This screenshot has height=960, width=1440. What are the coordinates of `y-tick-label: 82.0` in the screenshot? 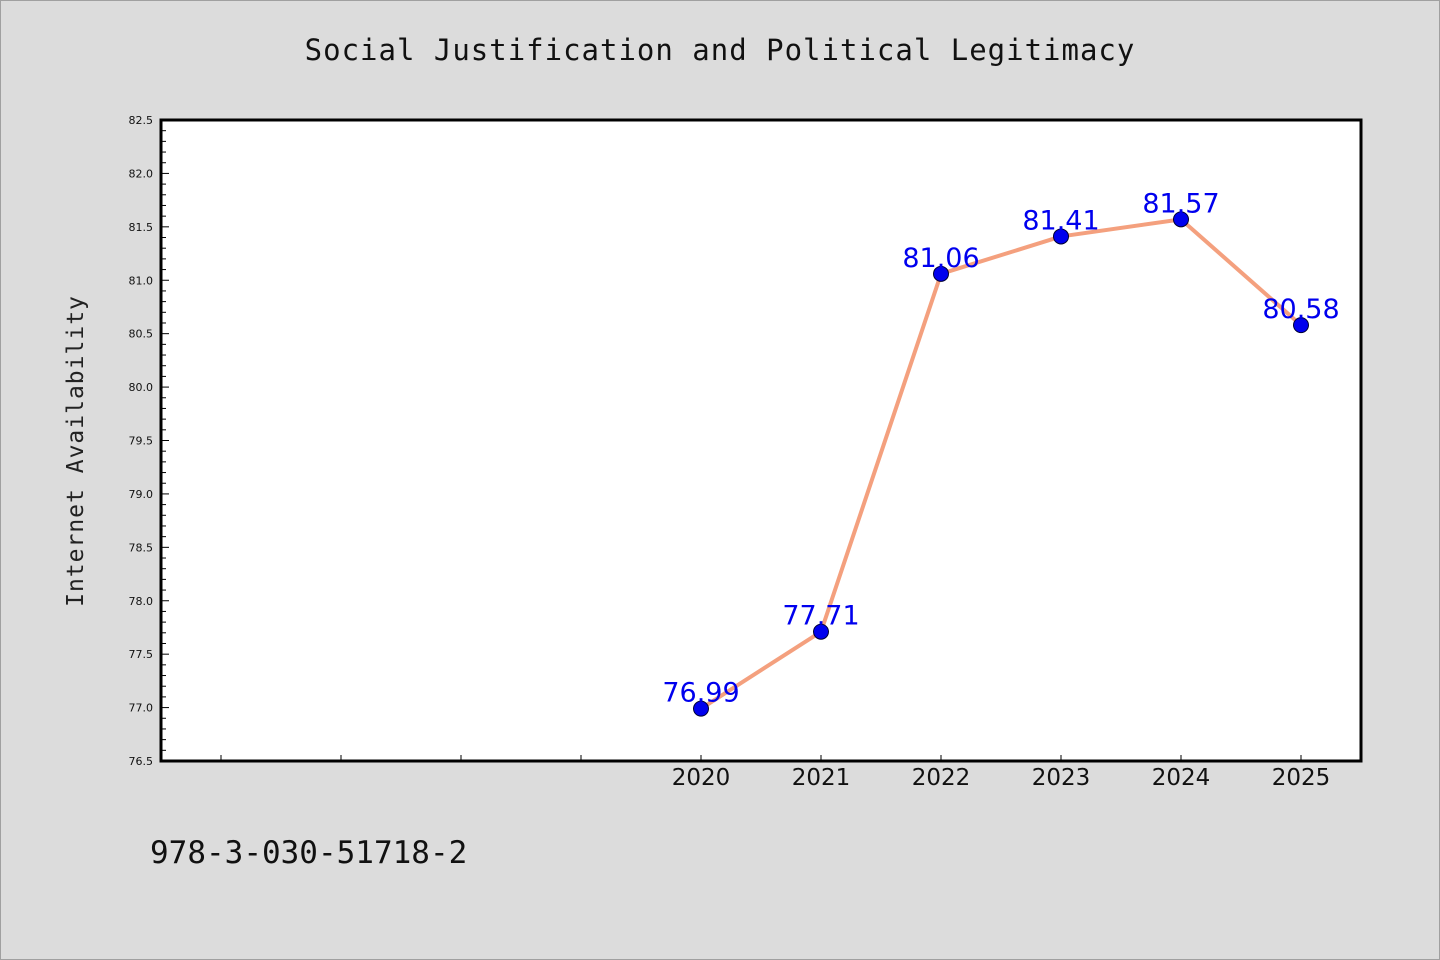 It's located at (141, 173).